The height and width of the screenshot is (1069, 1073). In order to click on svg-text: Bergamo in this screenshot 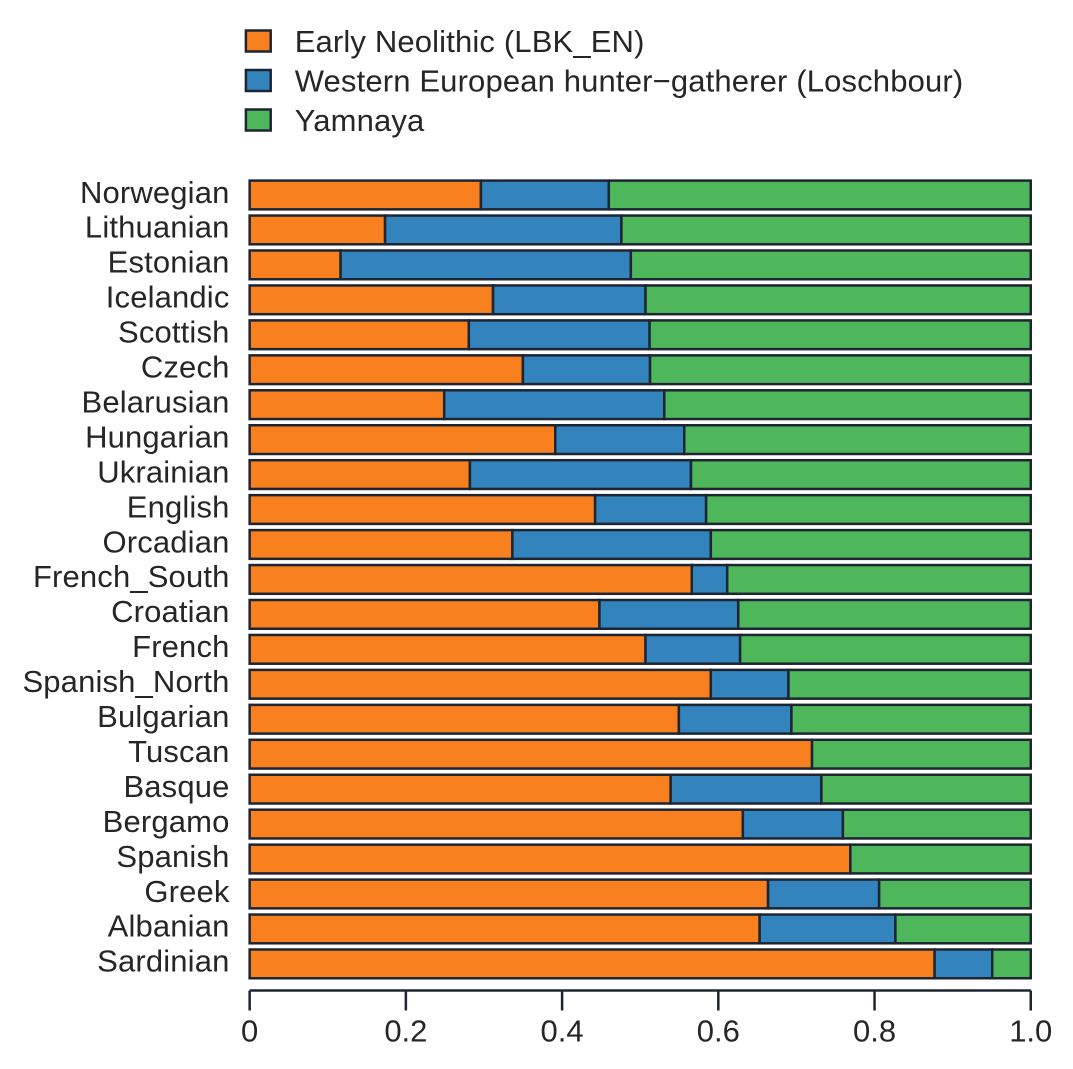, I will do `click(166, 821)`.